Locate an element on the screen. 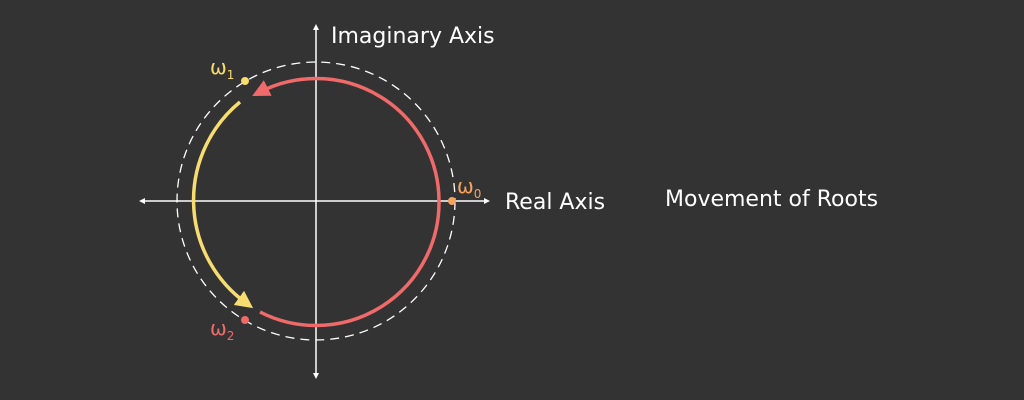 Image resolution: width=1024 pixels, height=400 pixels. omega2-label: ω2 is located at coordinates (222, 329).